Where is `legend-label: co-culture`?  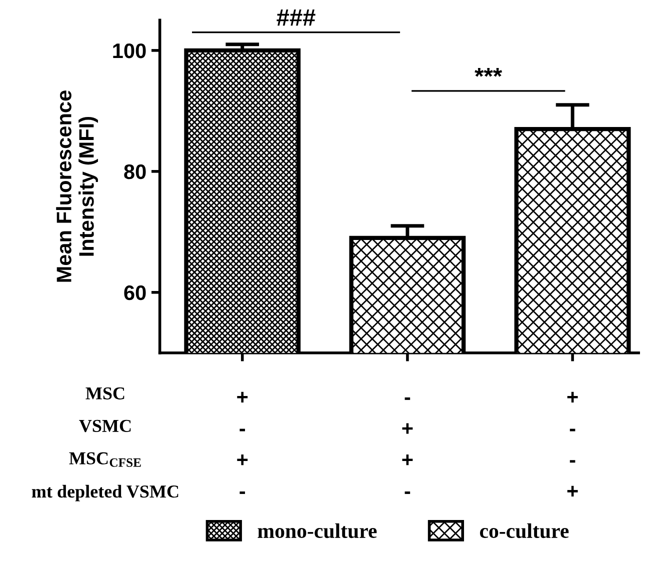 legend-label: co-culture is located at coordinates (524, 530).